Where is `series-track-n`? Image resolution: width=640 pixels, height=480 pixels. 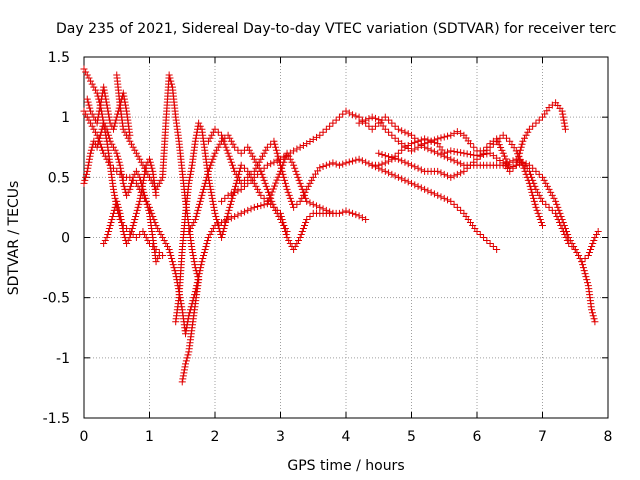 series-track-n is located at coordinates (238, 183).